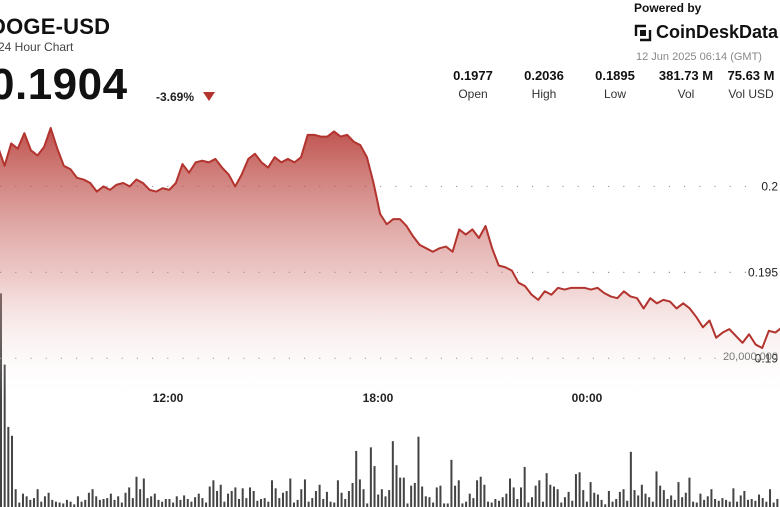 The width and height of the screenshot is (780, 507). What do you see at coordinates (37, 47) in the screenshot?
I see `chart-period: 24 Hour Chart` at bounding box center [37, 47].